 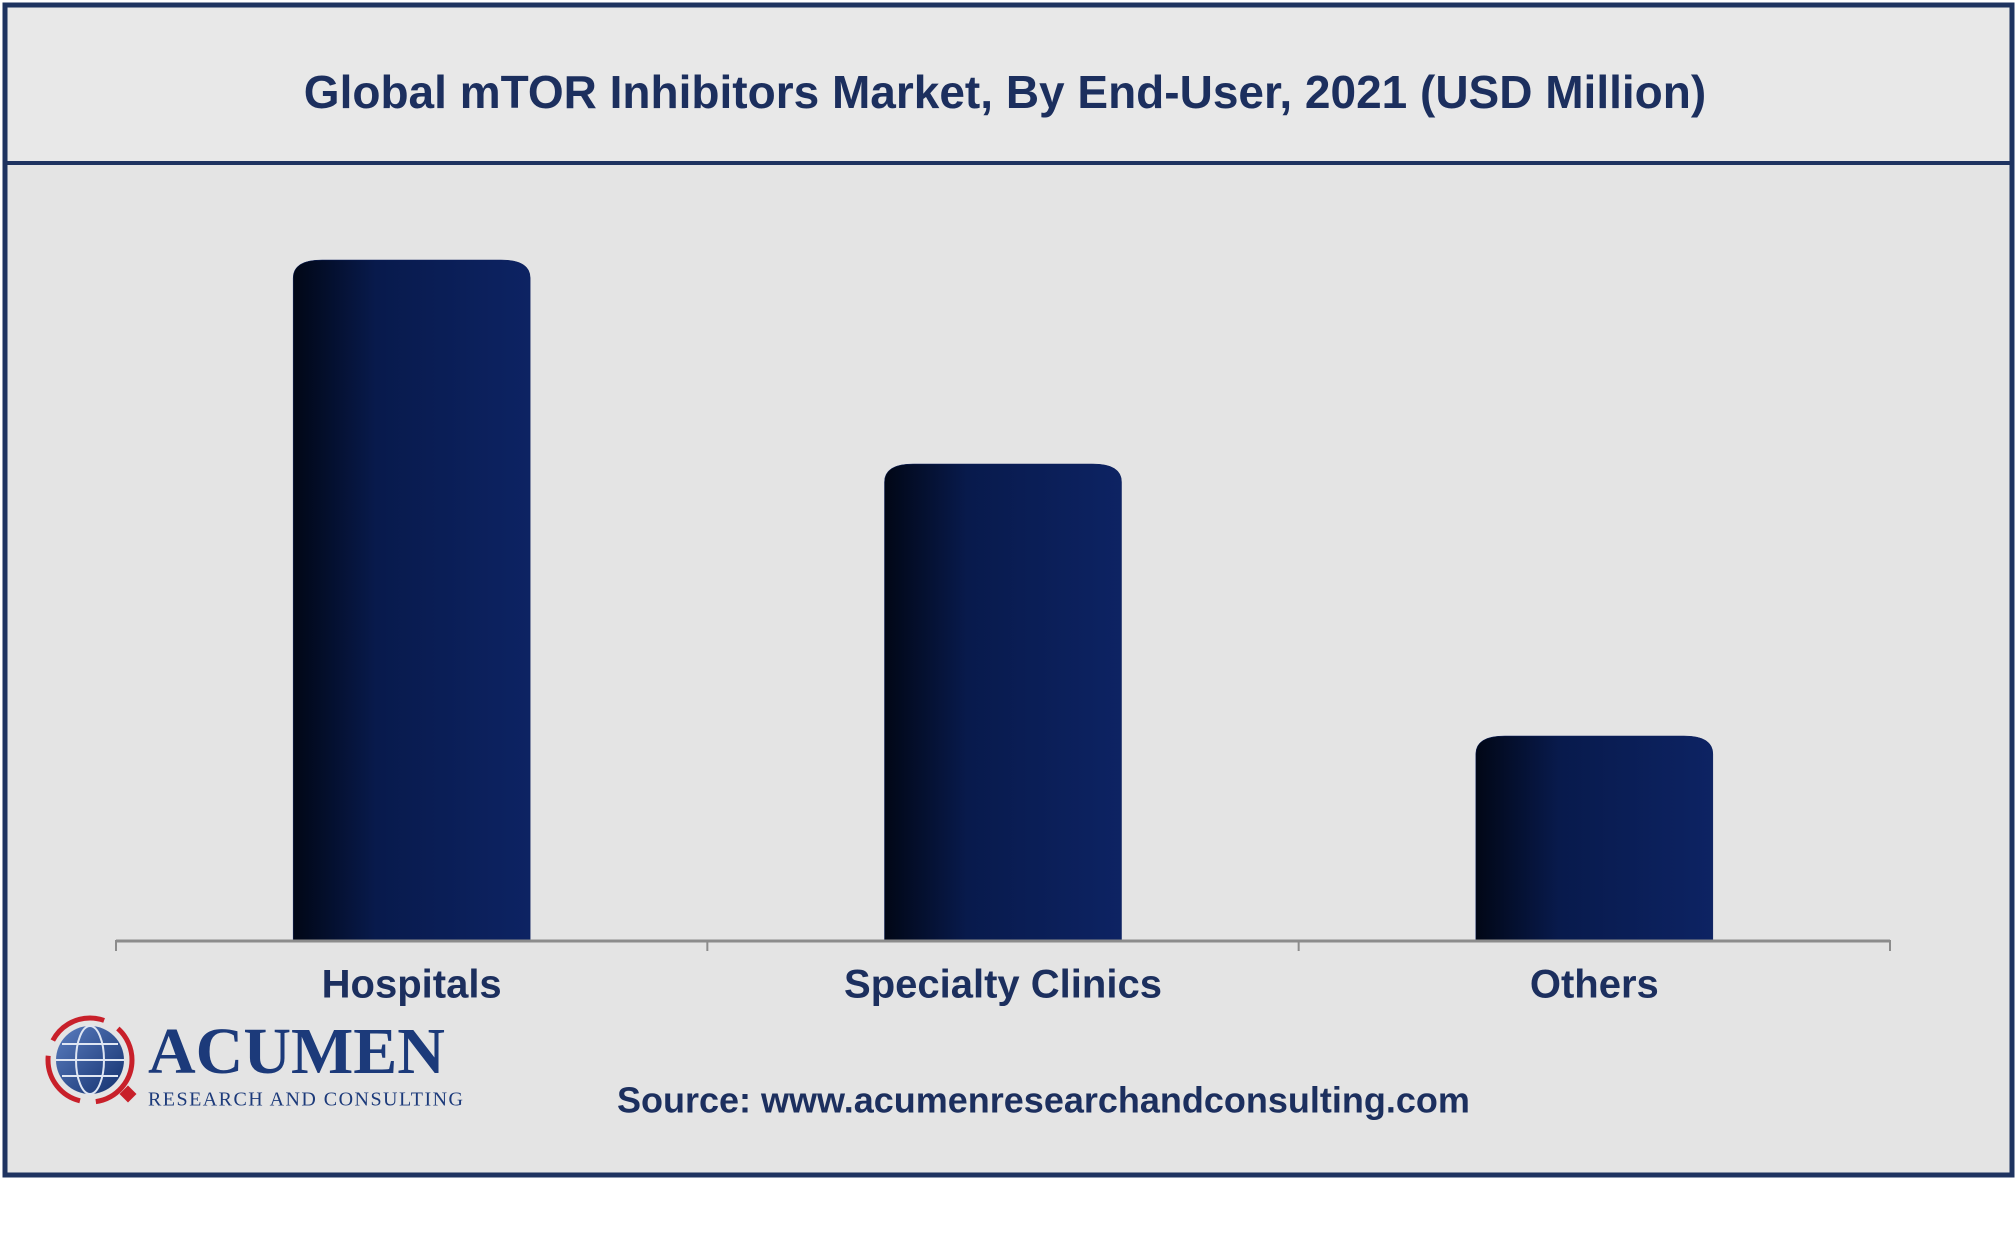 I want to click on x-tick-label: Others, so click(x=1594, y=985).